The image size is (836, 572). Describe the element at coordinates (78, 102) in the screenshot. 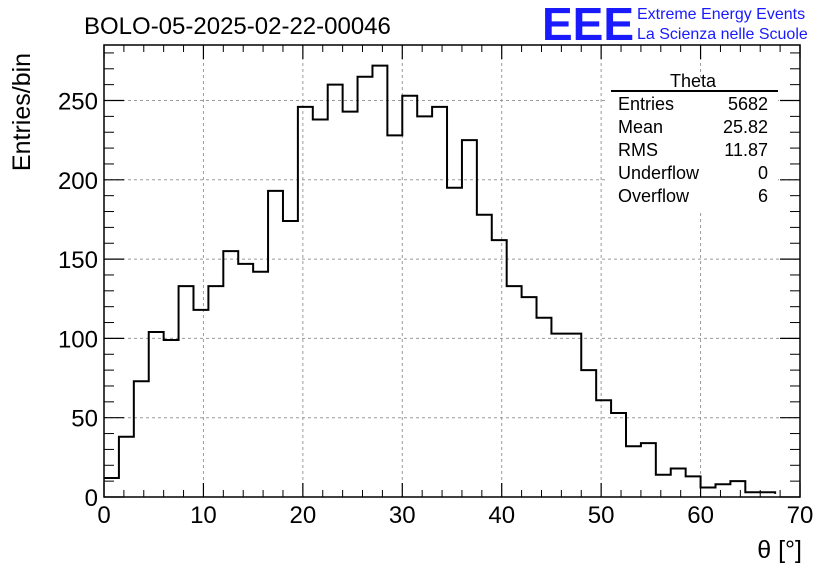

I see `y-tick-label: 250` at that location.